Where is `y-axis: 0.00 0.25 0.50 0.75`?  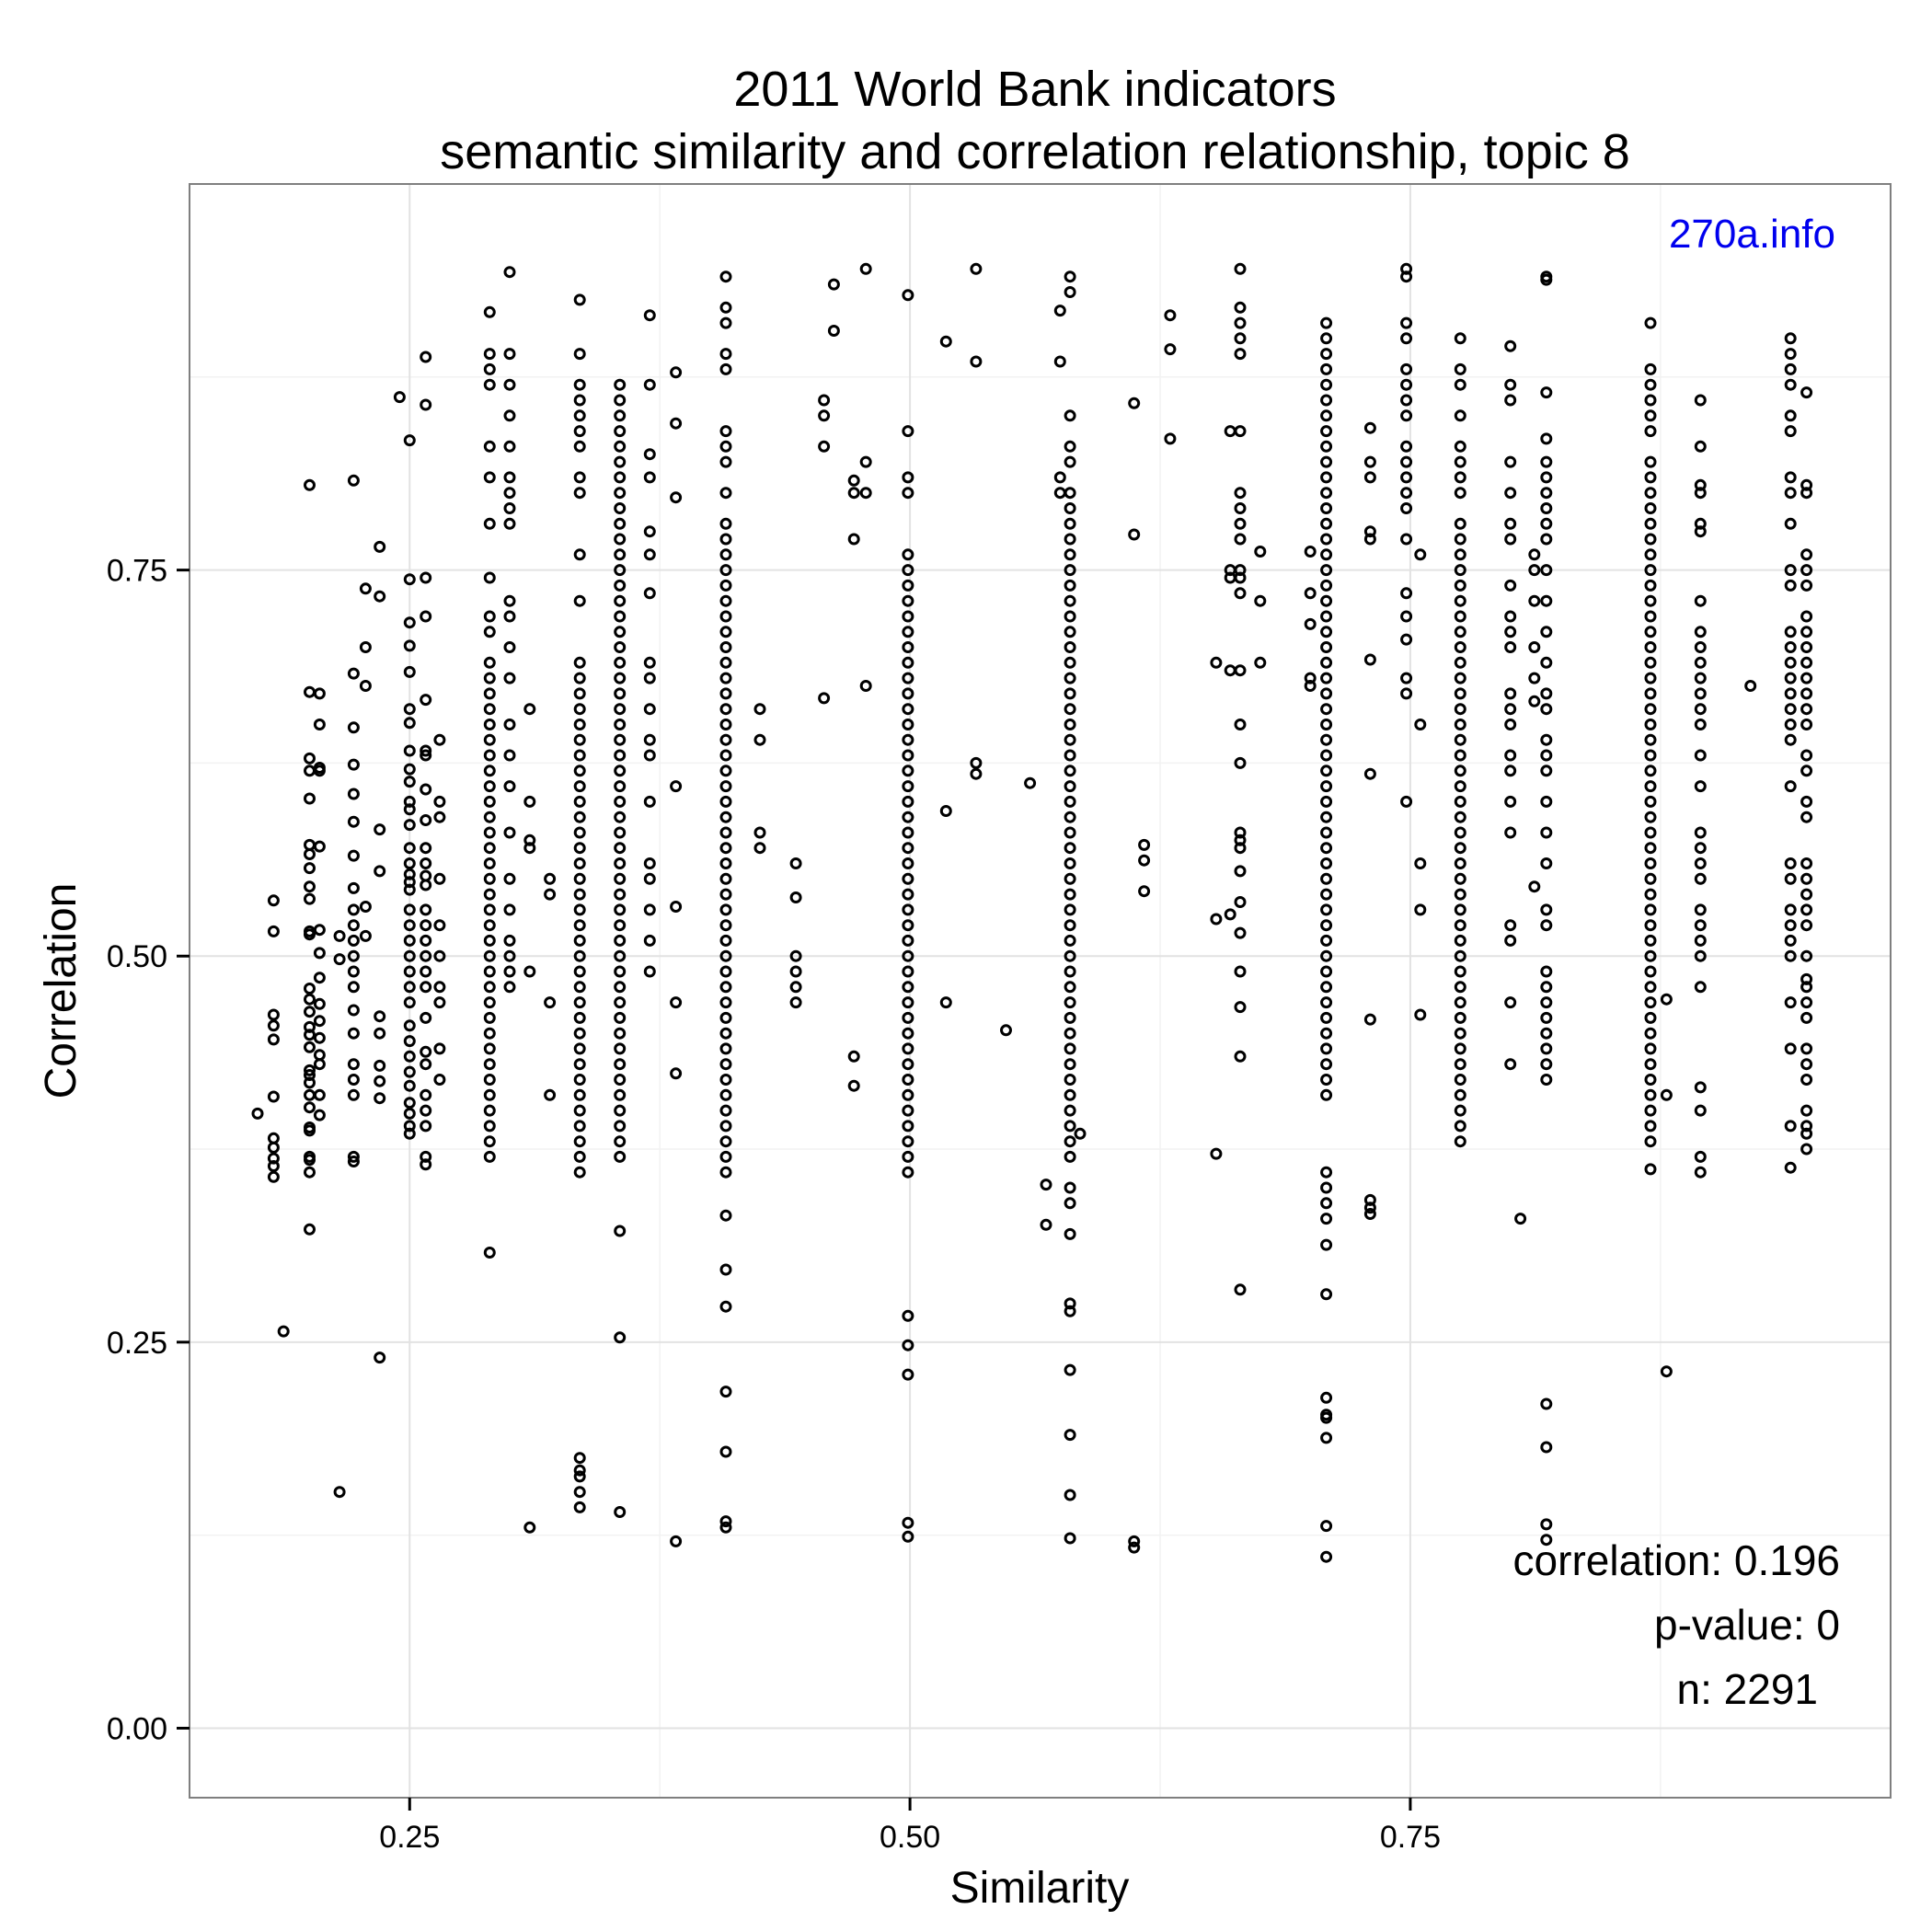 y-axis: 0.00 0.25 0.50 0.75 is located at coordinates (148, 1150).